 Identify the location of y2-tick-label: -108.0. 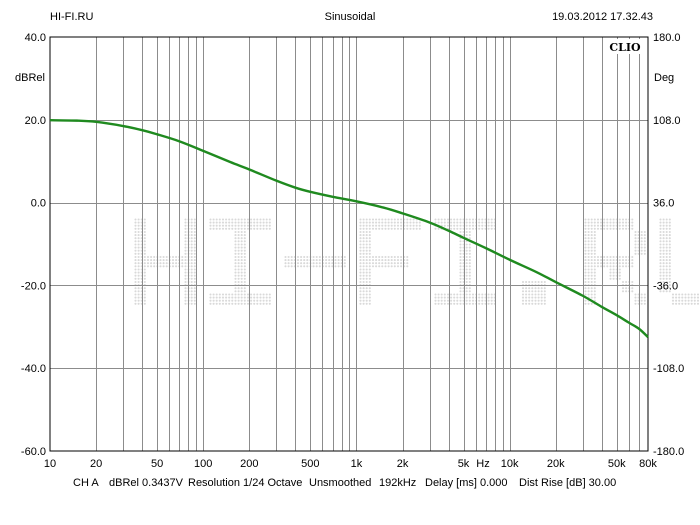
(668, 369).